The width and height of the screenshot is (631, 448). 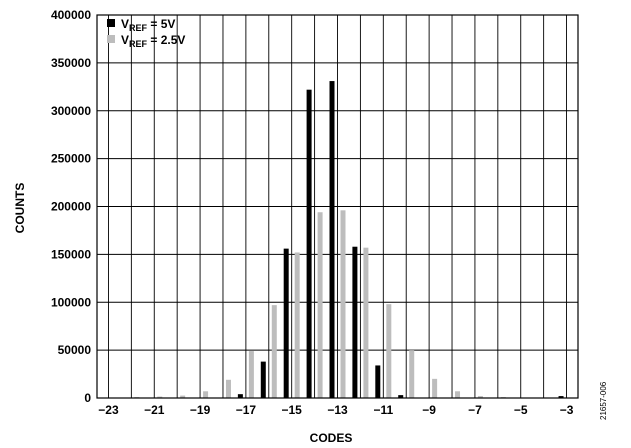 What do you see at coordinates (154, 410) in the screenshot?
I see `x-tick-label: −21` at bounding box center [154, 410].